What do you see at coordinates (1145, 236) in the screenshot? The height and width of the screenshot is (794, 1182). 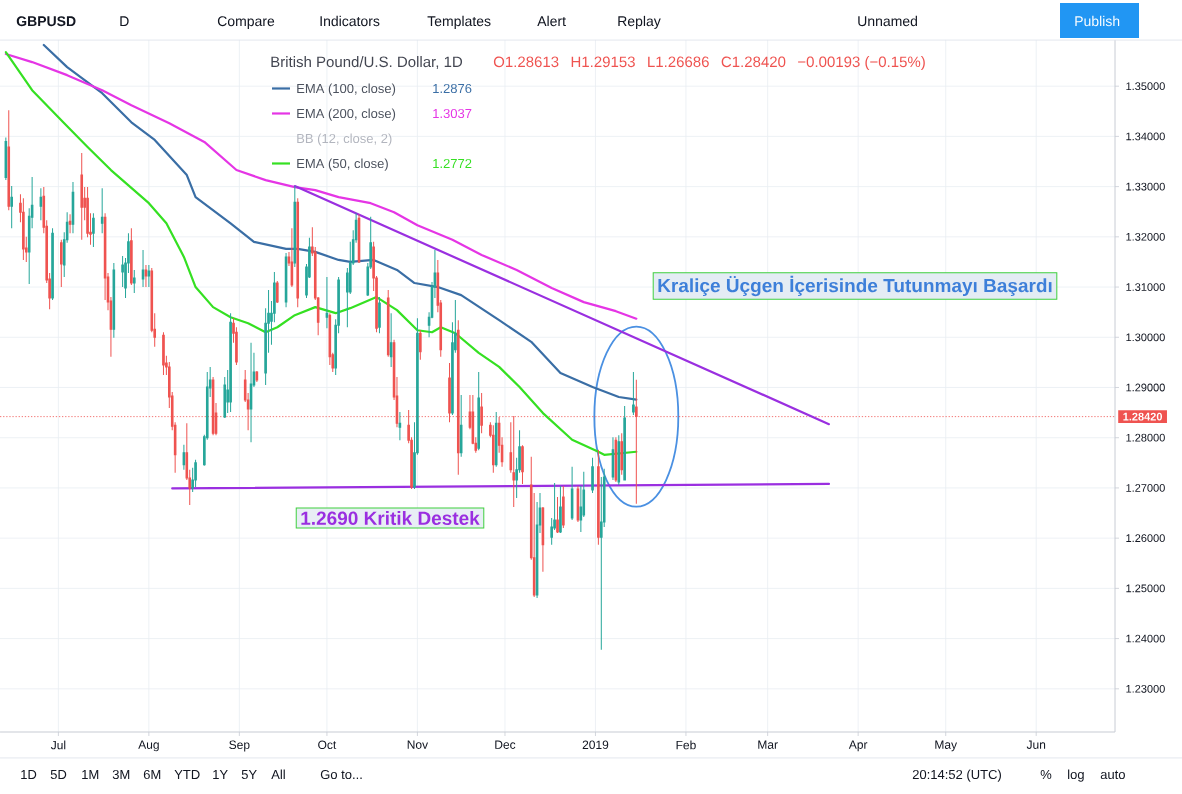 I see `y-tick-label: 1.32000` at bounding box center [1145, 236].